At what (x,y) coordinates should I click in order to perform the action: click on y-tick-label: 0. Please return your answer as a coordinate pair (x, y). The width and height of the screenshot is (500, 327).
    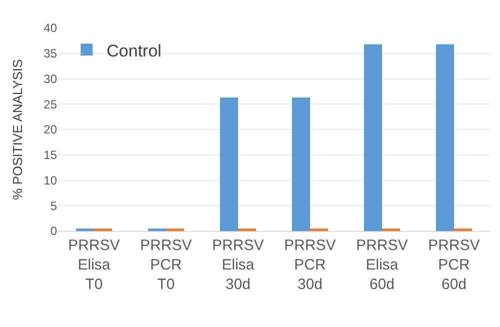
    Looking at the image, I should click on (54, 231).